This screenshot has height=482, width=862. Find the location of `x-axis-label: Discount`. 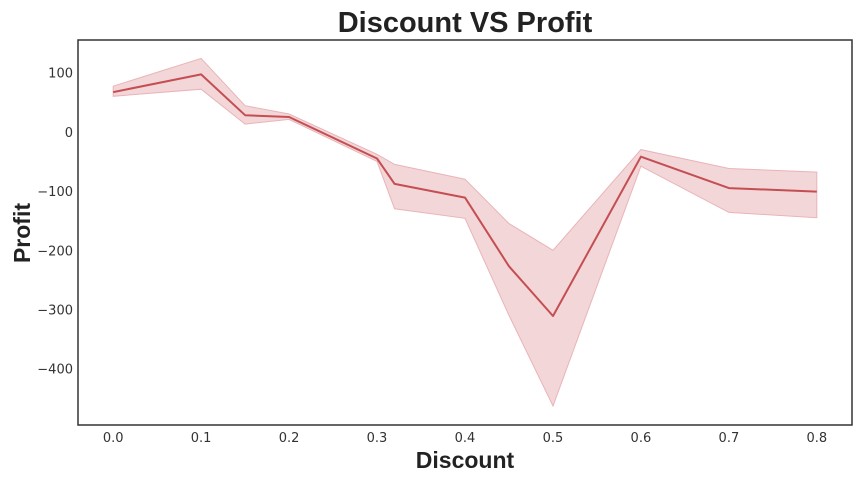

x-axis-label: Discount is located at coordinates (465, 460).